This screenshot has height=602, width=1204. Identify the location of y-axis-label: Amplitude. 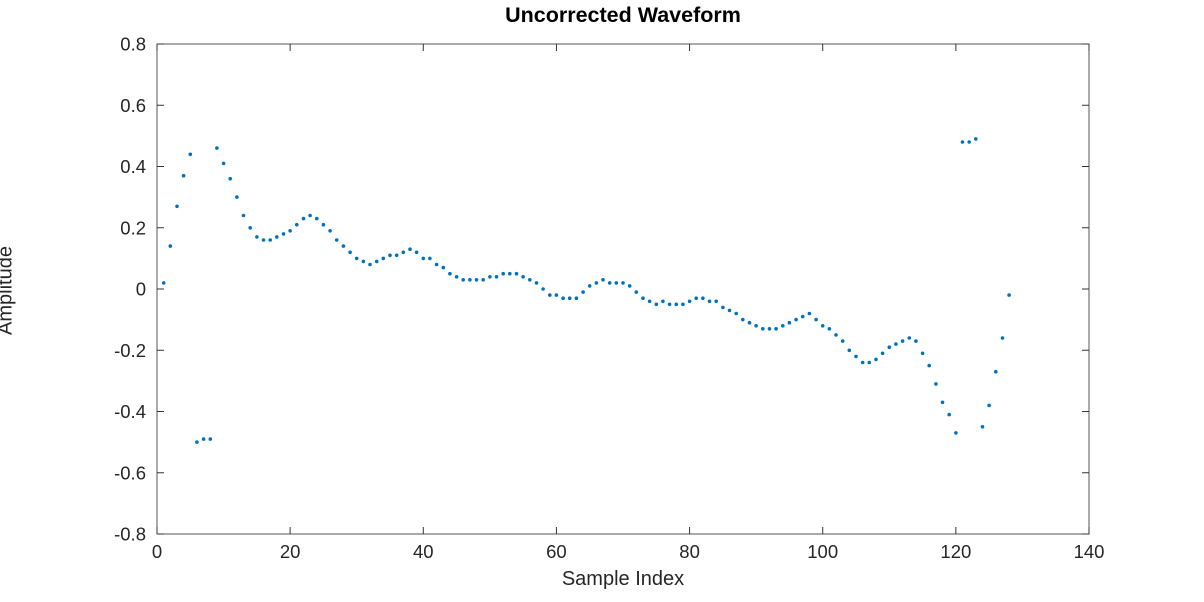
(8, 290).